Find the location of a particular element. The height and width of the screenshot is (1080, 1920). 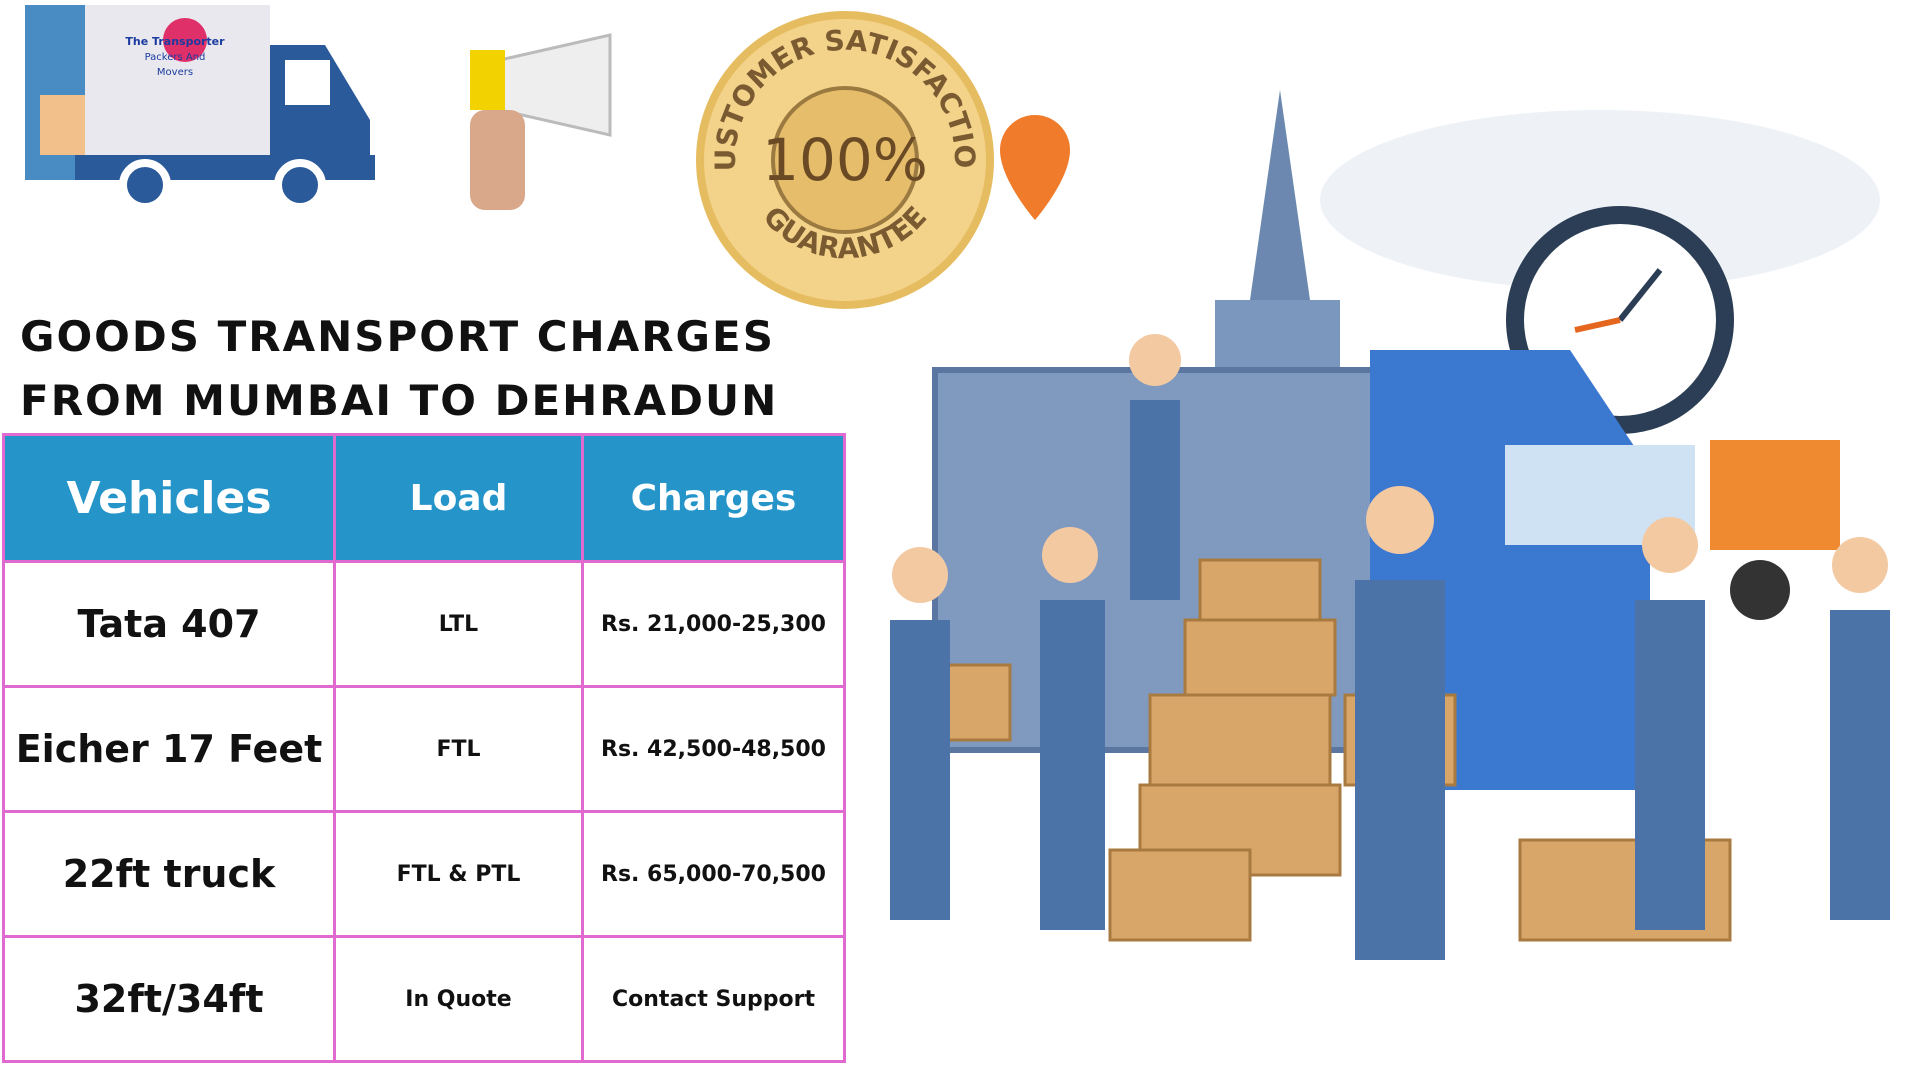

header-cell: Charges is located at coordinates (713, 498).